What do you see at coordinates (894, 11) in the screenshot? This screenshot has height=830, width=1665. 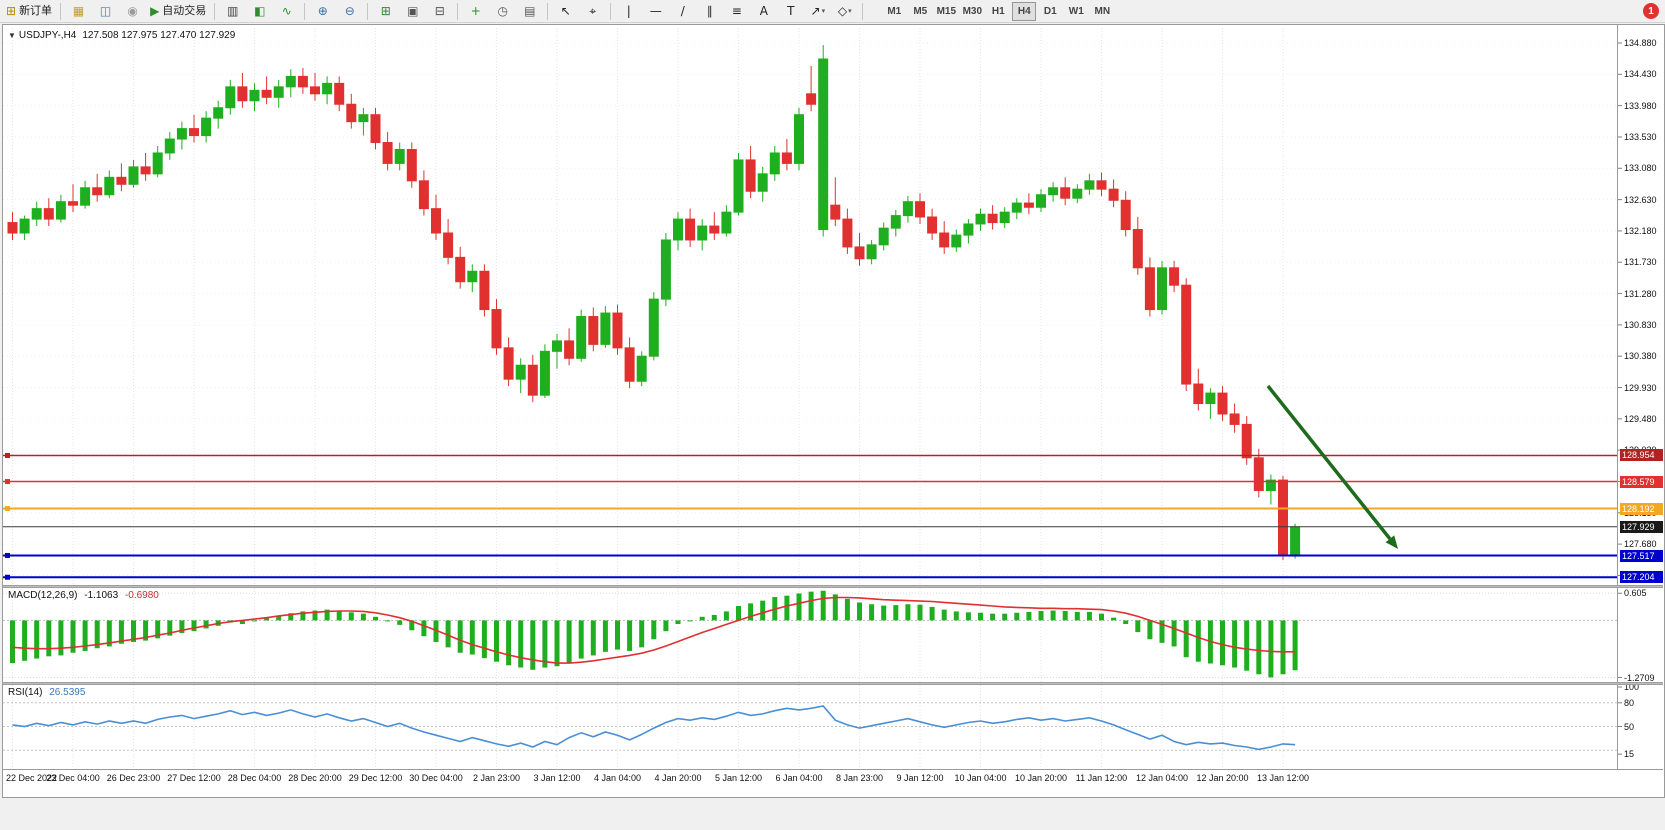 I see `timeframe-m1-button: M1` at bounding box center [894, 11].